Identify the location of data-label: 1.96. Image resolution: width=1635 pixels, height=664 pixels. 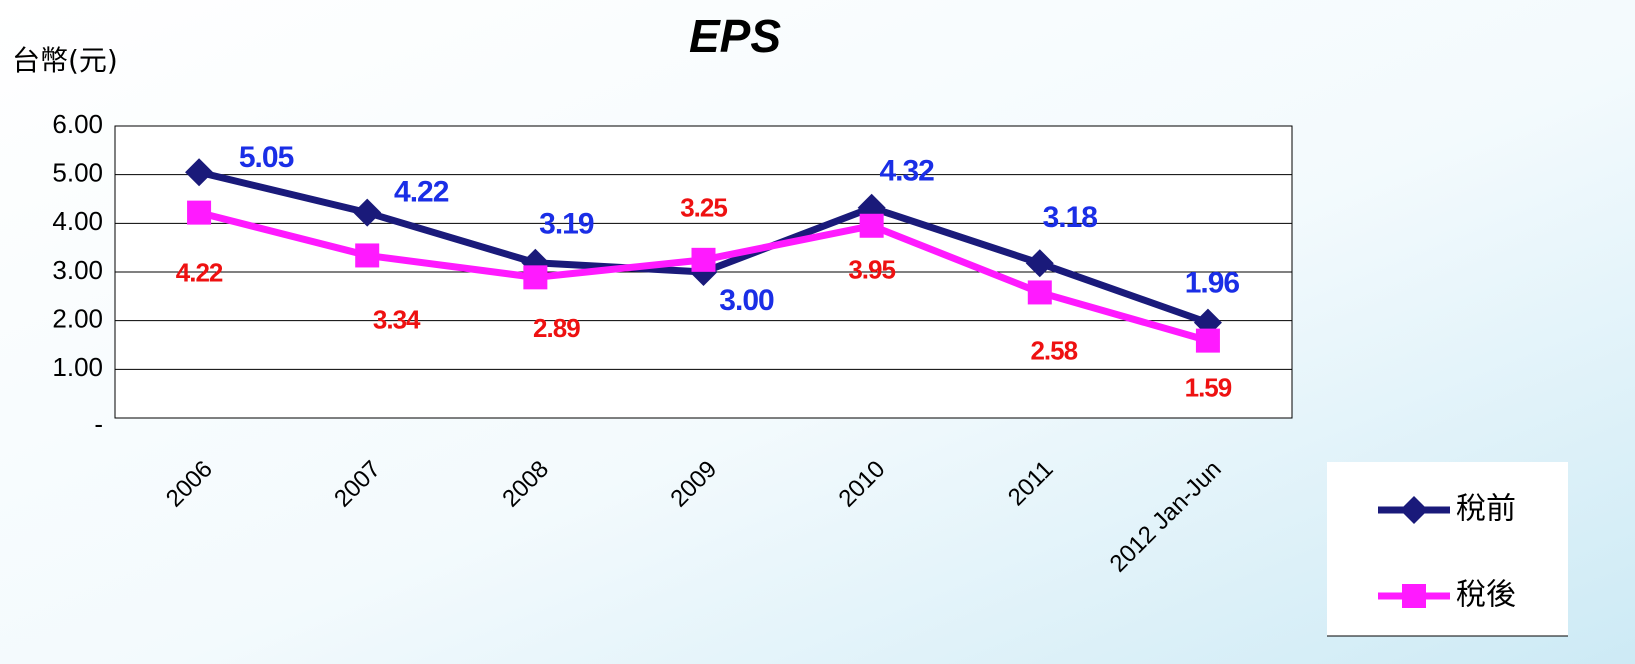
(1212, 283).